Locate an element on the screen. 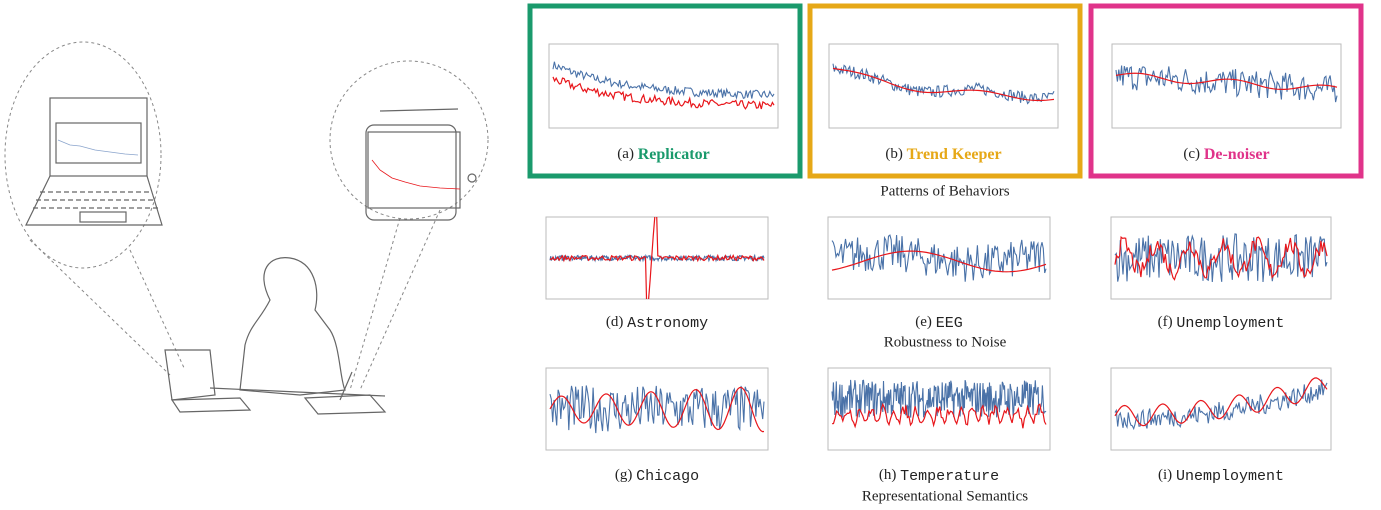  panel: (a) Replicator is located at coordinates (663, 103).